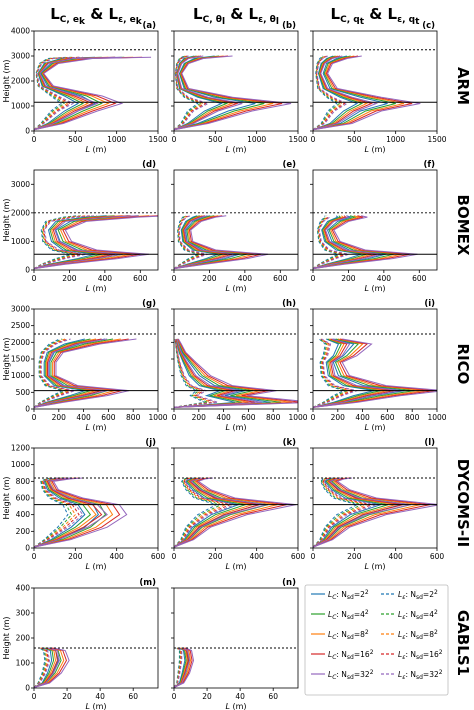 This screenshot has width=474, height=710. Describe the element at coordinates (351, 655) in the screenshot. I see `legend-label: LC: Nsd=162` at that location.